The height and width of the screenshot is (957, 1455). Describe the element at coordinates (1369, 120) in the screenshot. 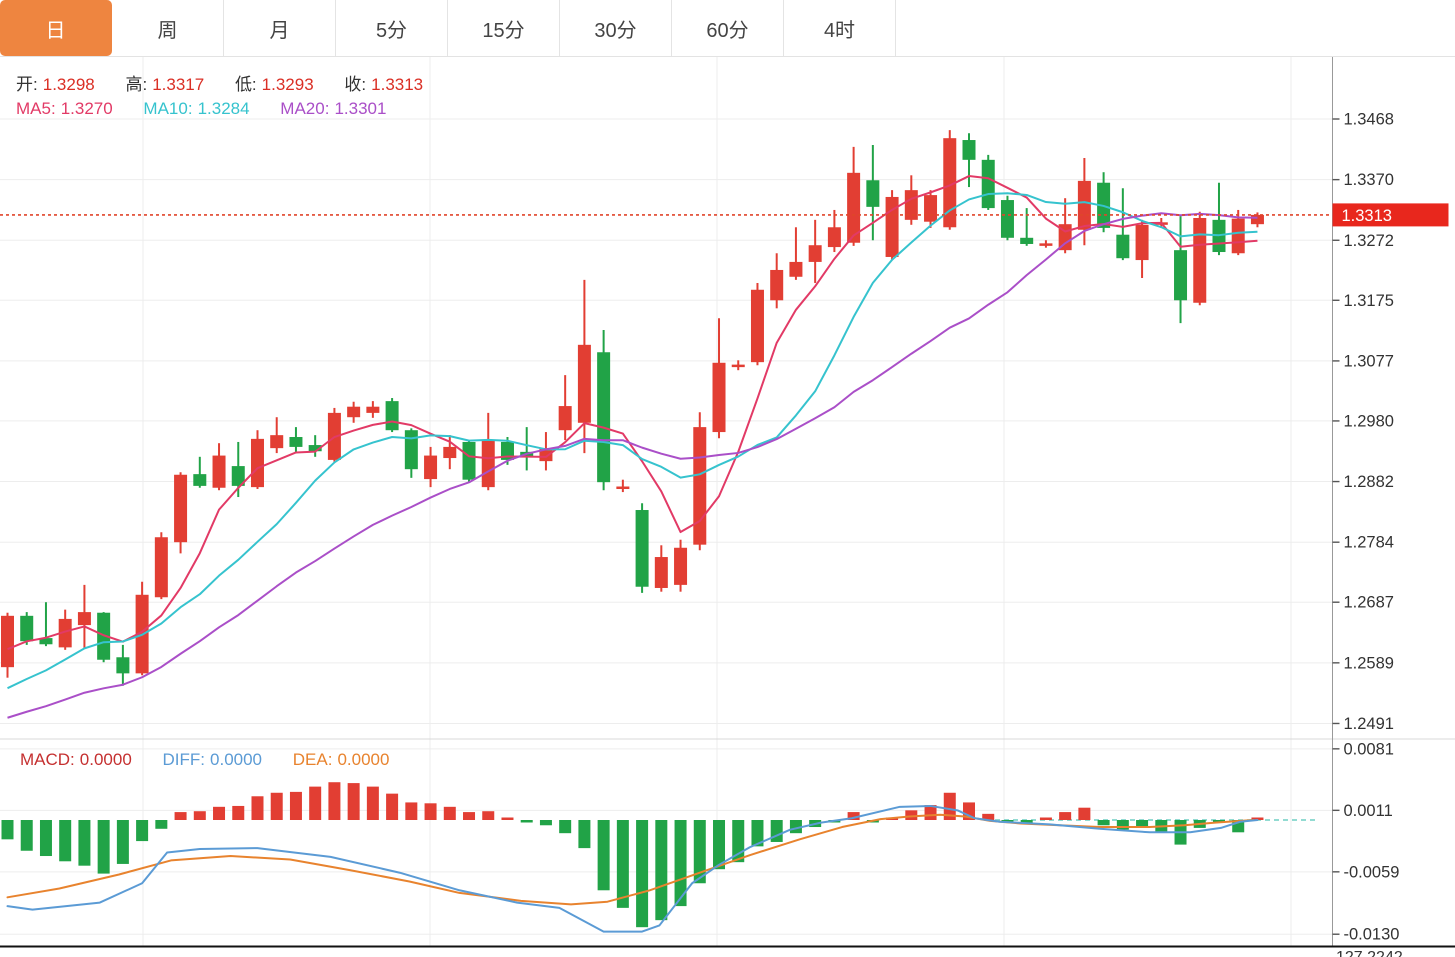

I see `axis-tick-label: 1.3468` at that location.